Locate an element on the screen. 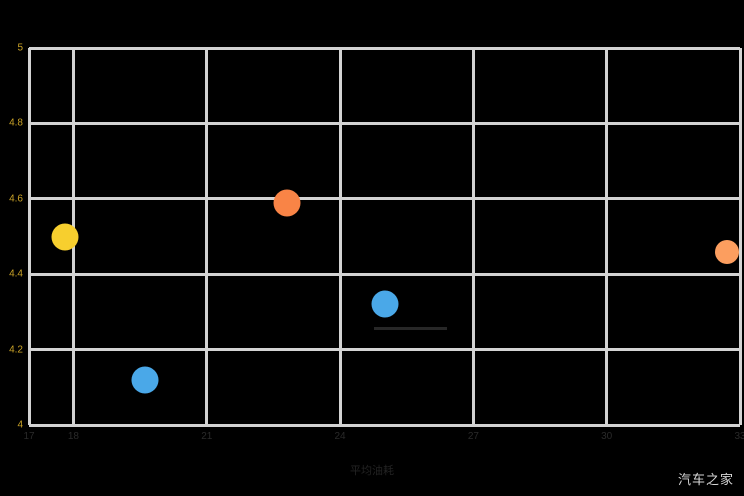  x-tick-label-2: 21 is located at coordinates (207, 436).